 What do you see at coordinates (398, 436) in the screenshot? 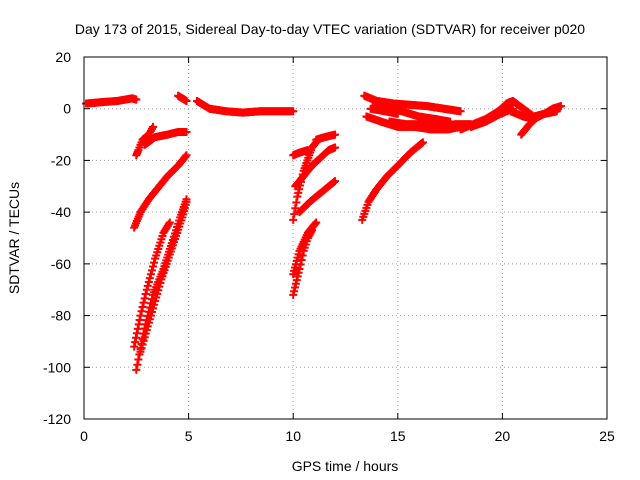
I see `x-tick-label: 15` at bounding box center [398, 436].